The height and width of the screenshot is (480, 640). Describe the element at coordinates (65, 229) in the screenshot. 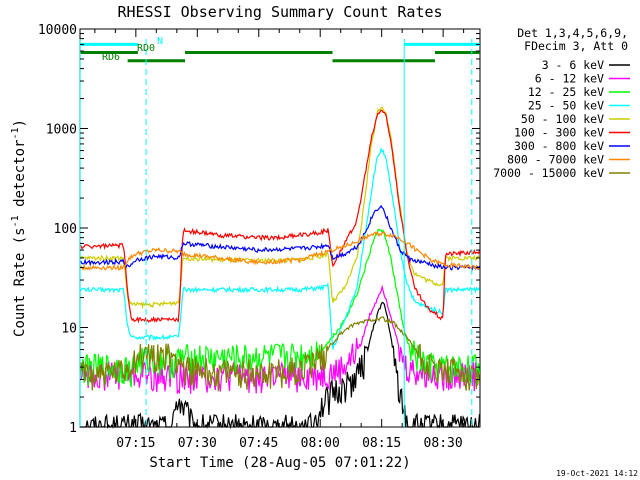

I see `y-tick-label: 100` at that location.